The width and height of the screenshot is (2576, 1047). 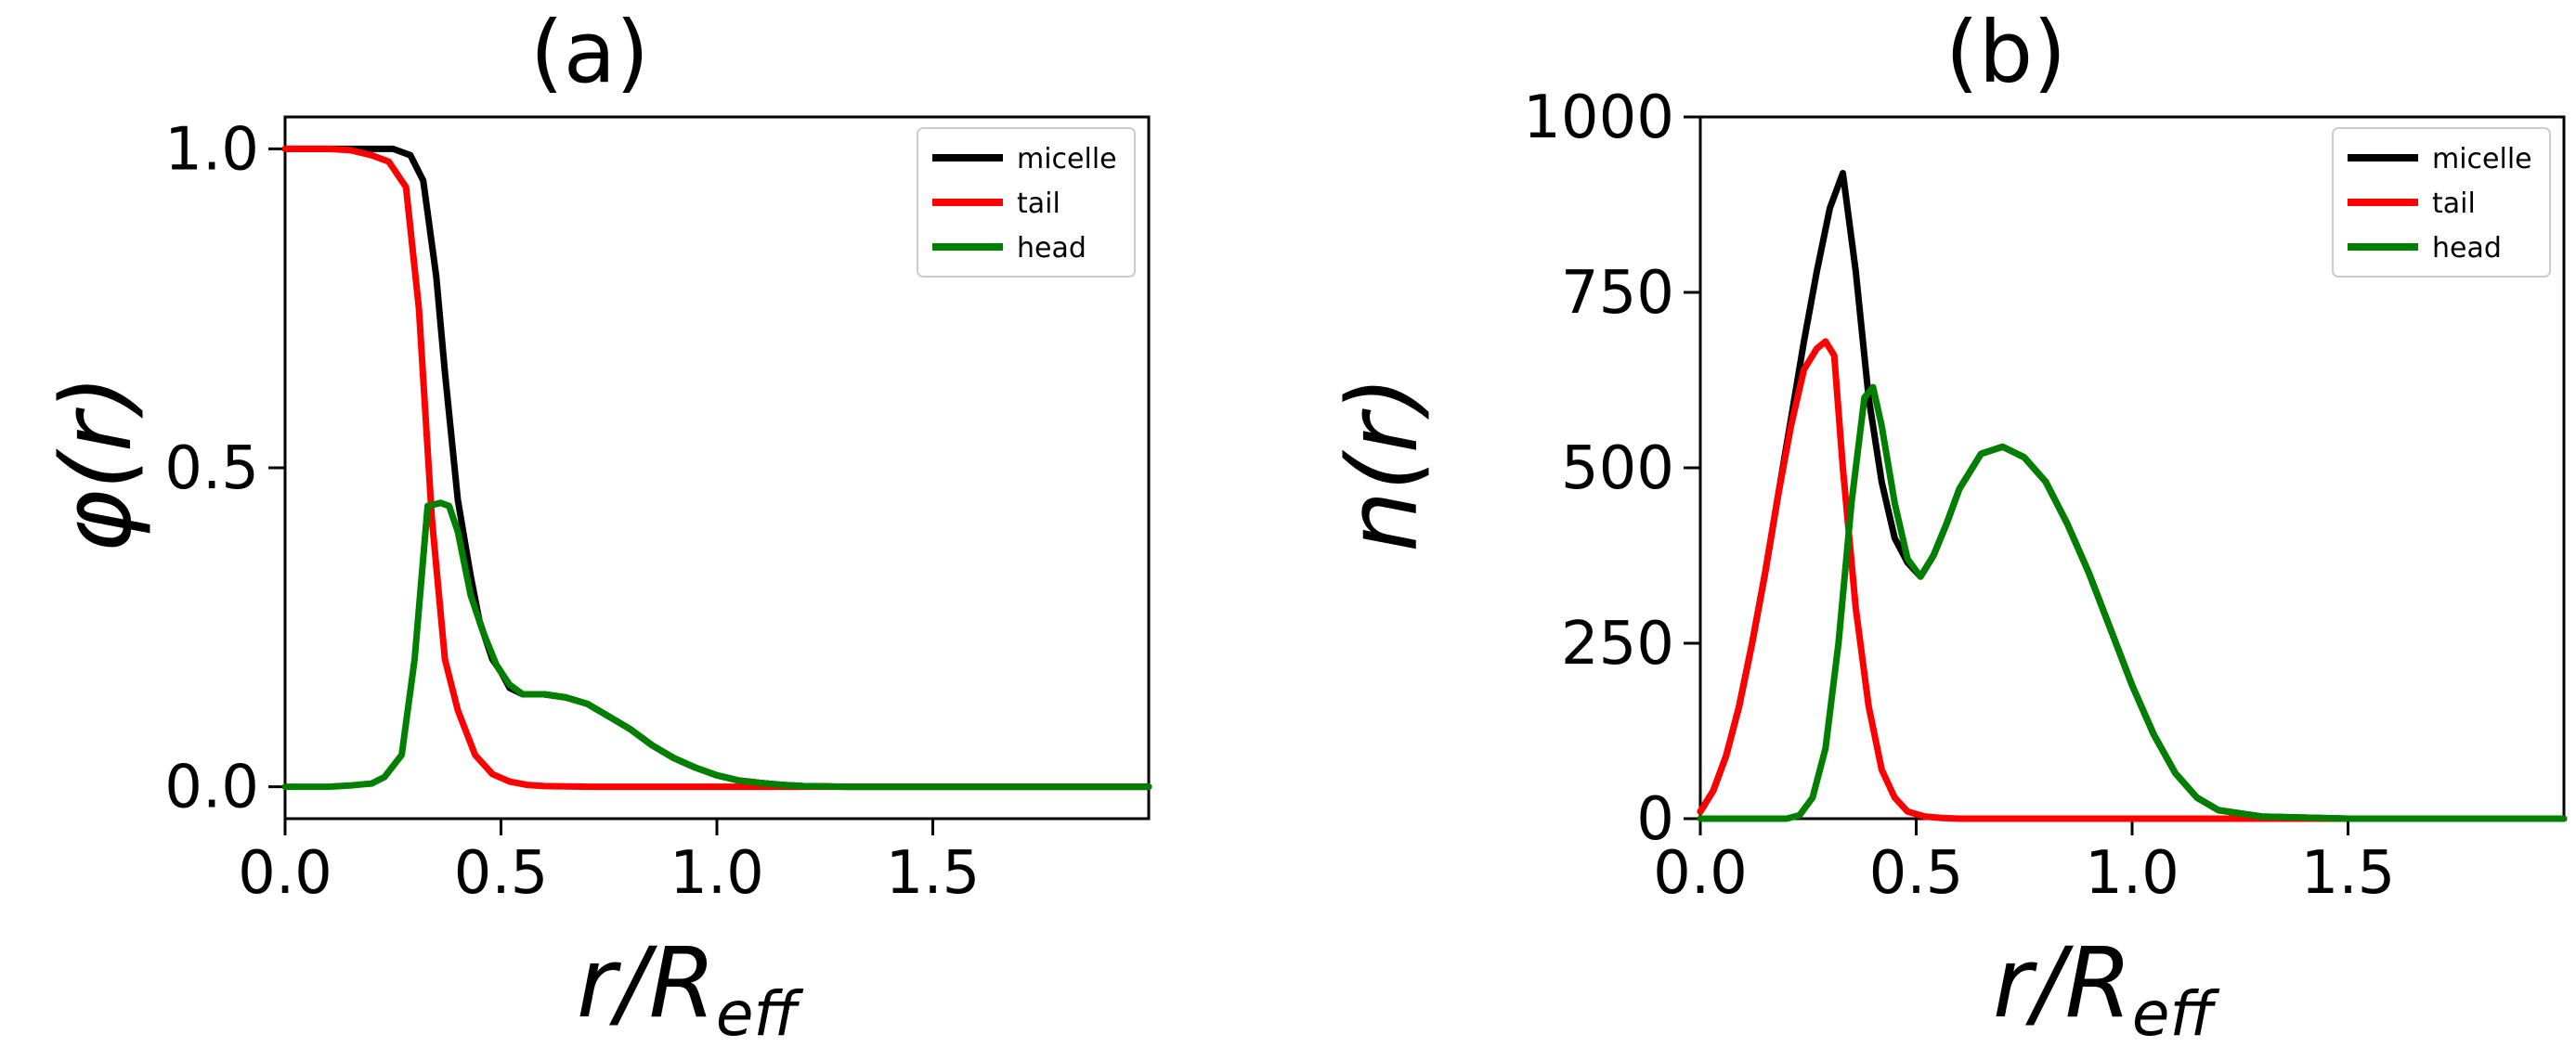 What do you see at coordinates (2482, 159) in the screenshot?
I see `panel-b-legend-micelle: micelle` at bounding box center [2482, 159].